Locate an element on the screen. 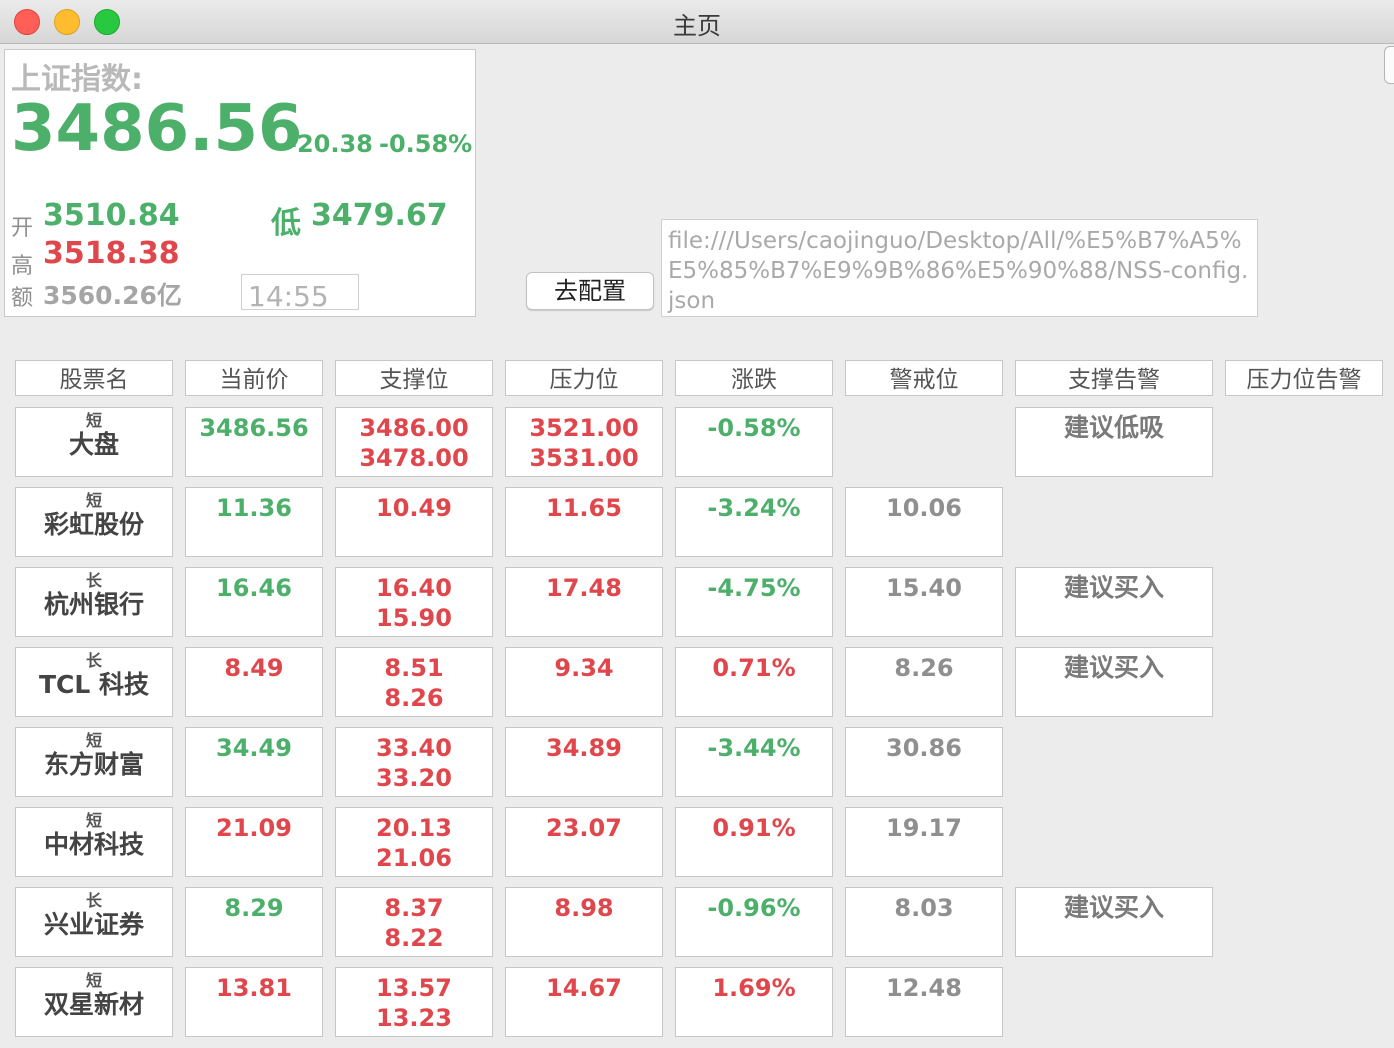  header-change: 涨跌 is located at coordinates (754, 378).